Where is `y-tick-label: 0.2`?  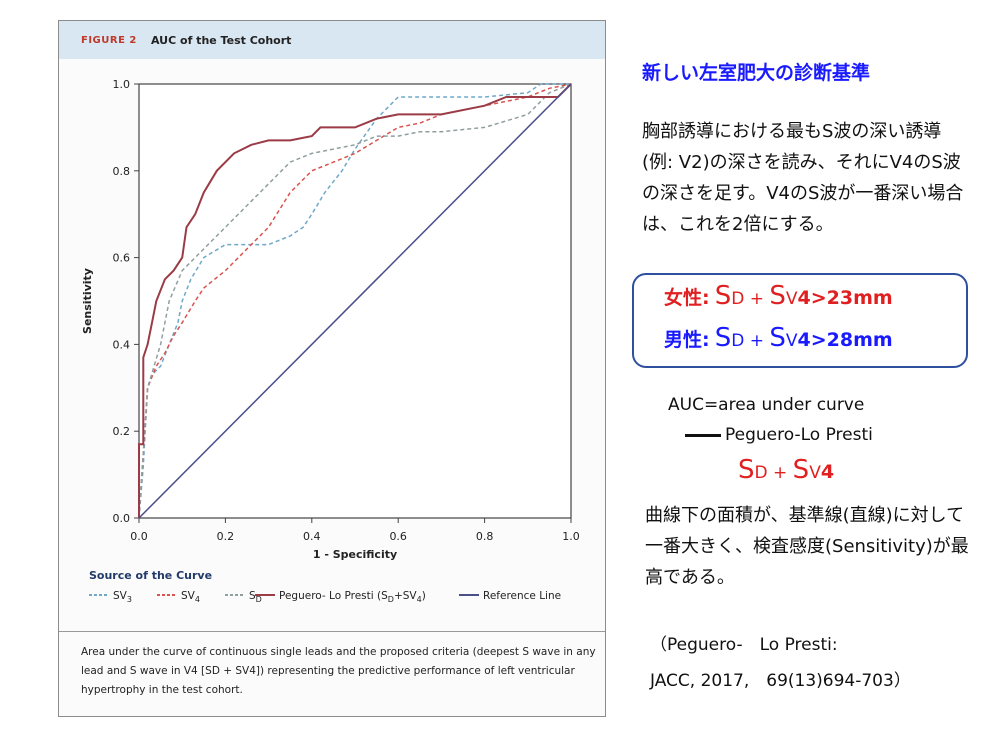
y-tick-label: 0.2 is located at coordinates (122, 431).